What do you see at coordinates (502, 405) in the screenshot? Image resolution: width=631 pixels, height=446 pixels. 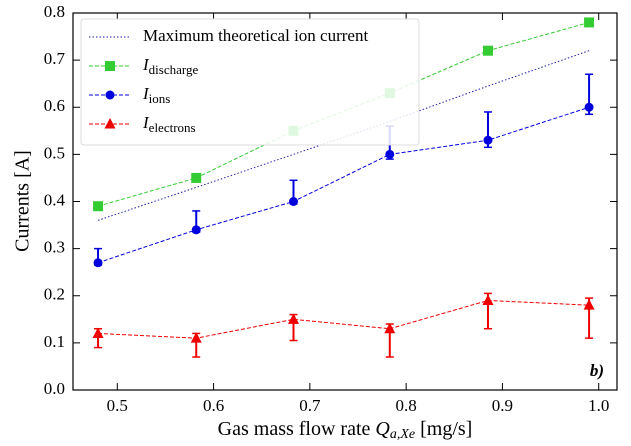 I see `x-tick-label: 0.9` at bounding box center [502, 405].